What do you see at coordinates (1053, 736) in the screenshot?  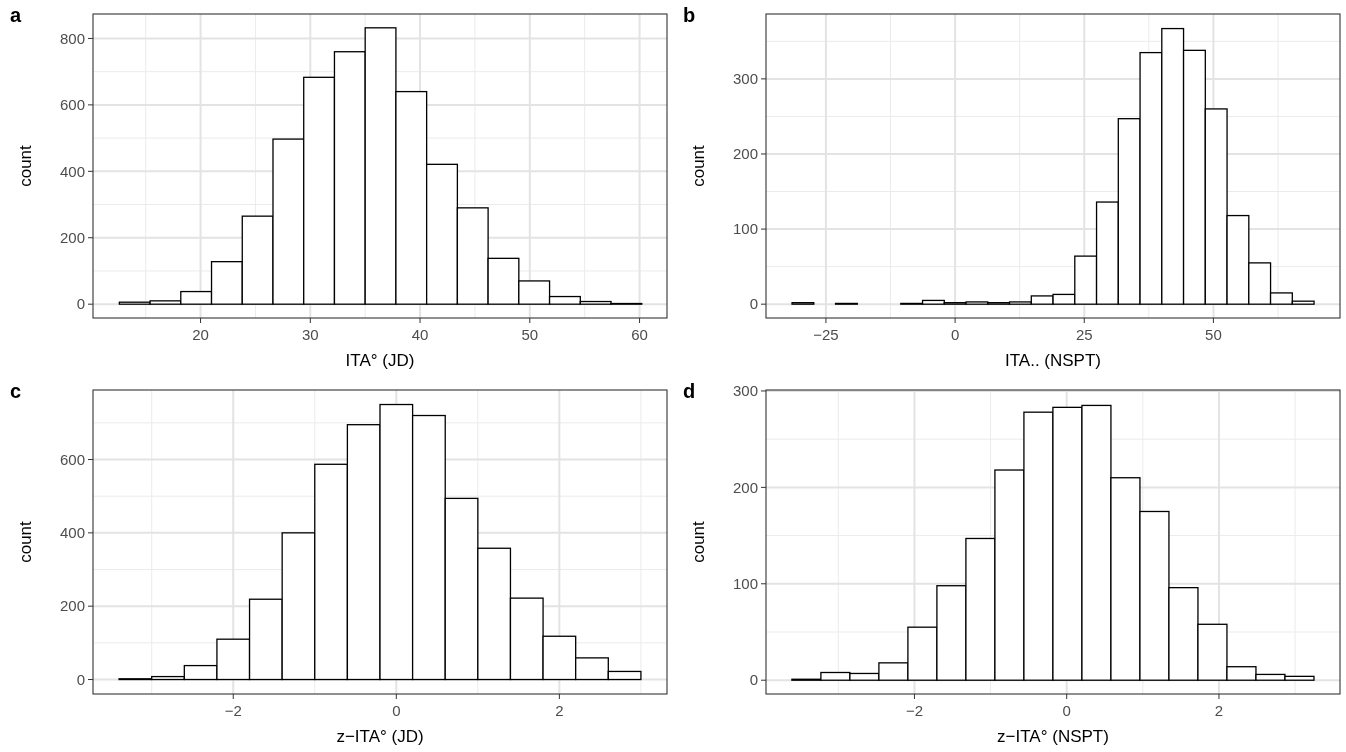 I see `x-axis-title: z−ITA° (NSPT)` at bounding box center [1053, 736].